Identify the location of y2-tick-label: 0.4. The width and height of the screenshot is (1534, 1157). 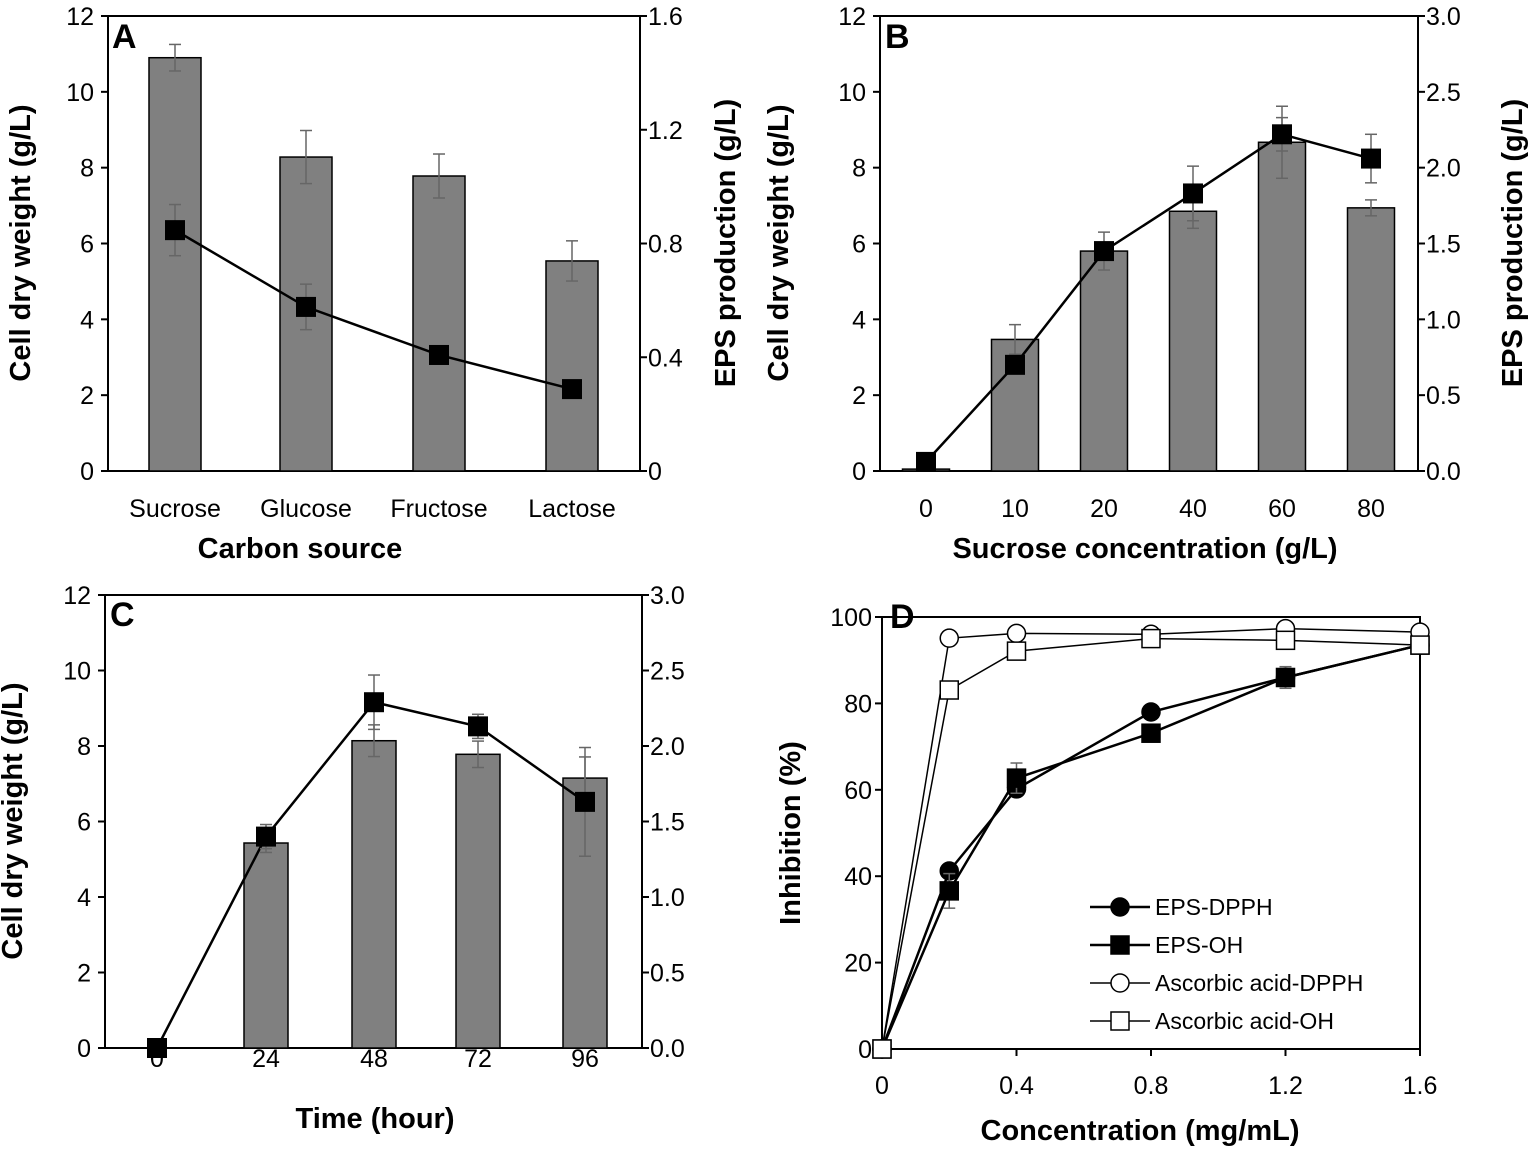
(665, 358).